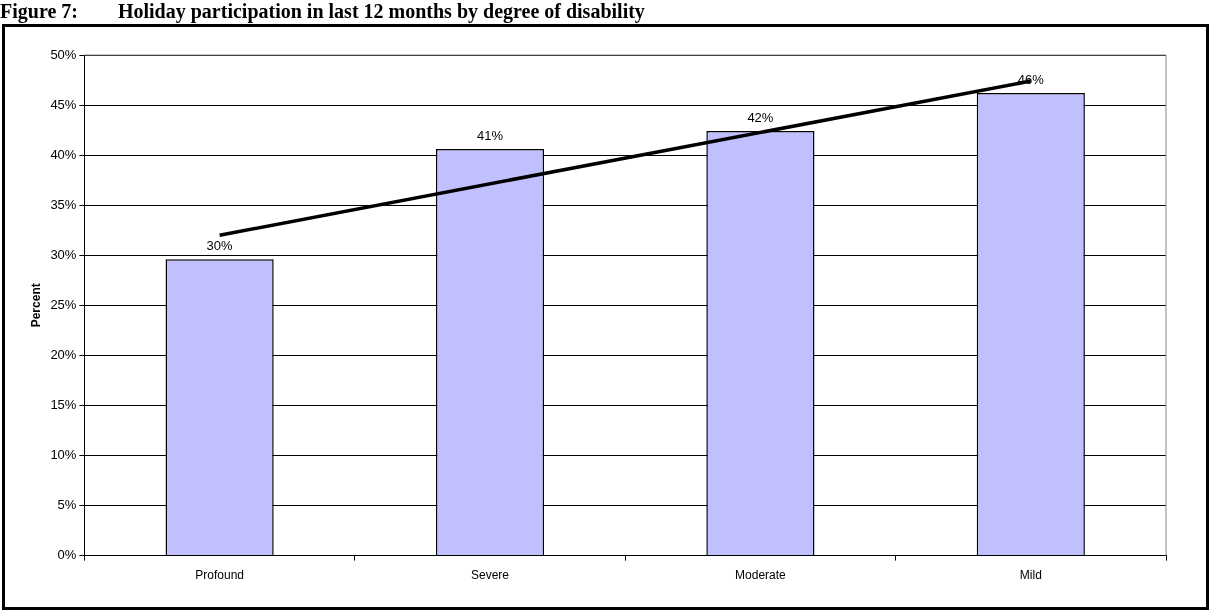 The height and width of the screenshot is (610, 1210). Describe the element at coordinates (1030, 575) in the screenshot. I see `x-tick-label: Mild` at that location.